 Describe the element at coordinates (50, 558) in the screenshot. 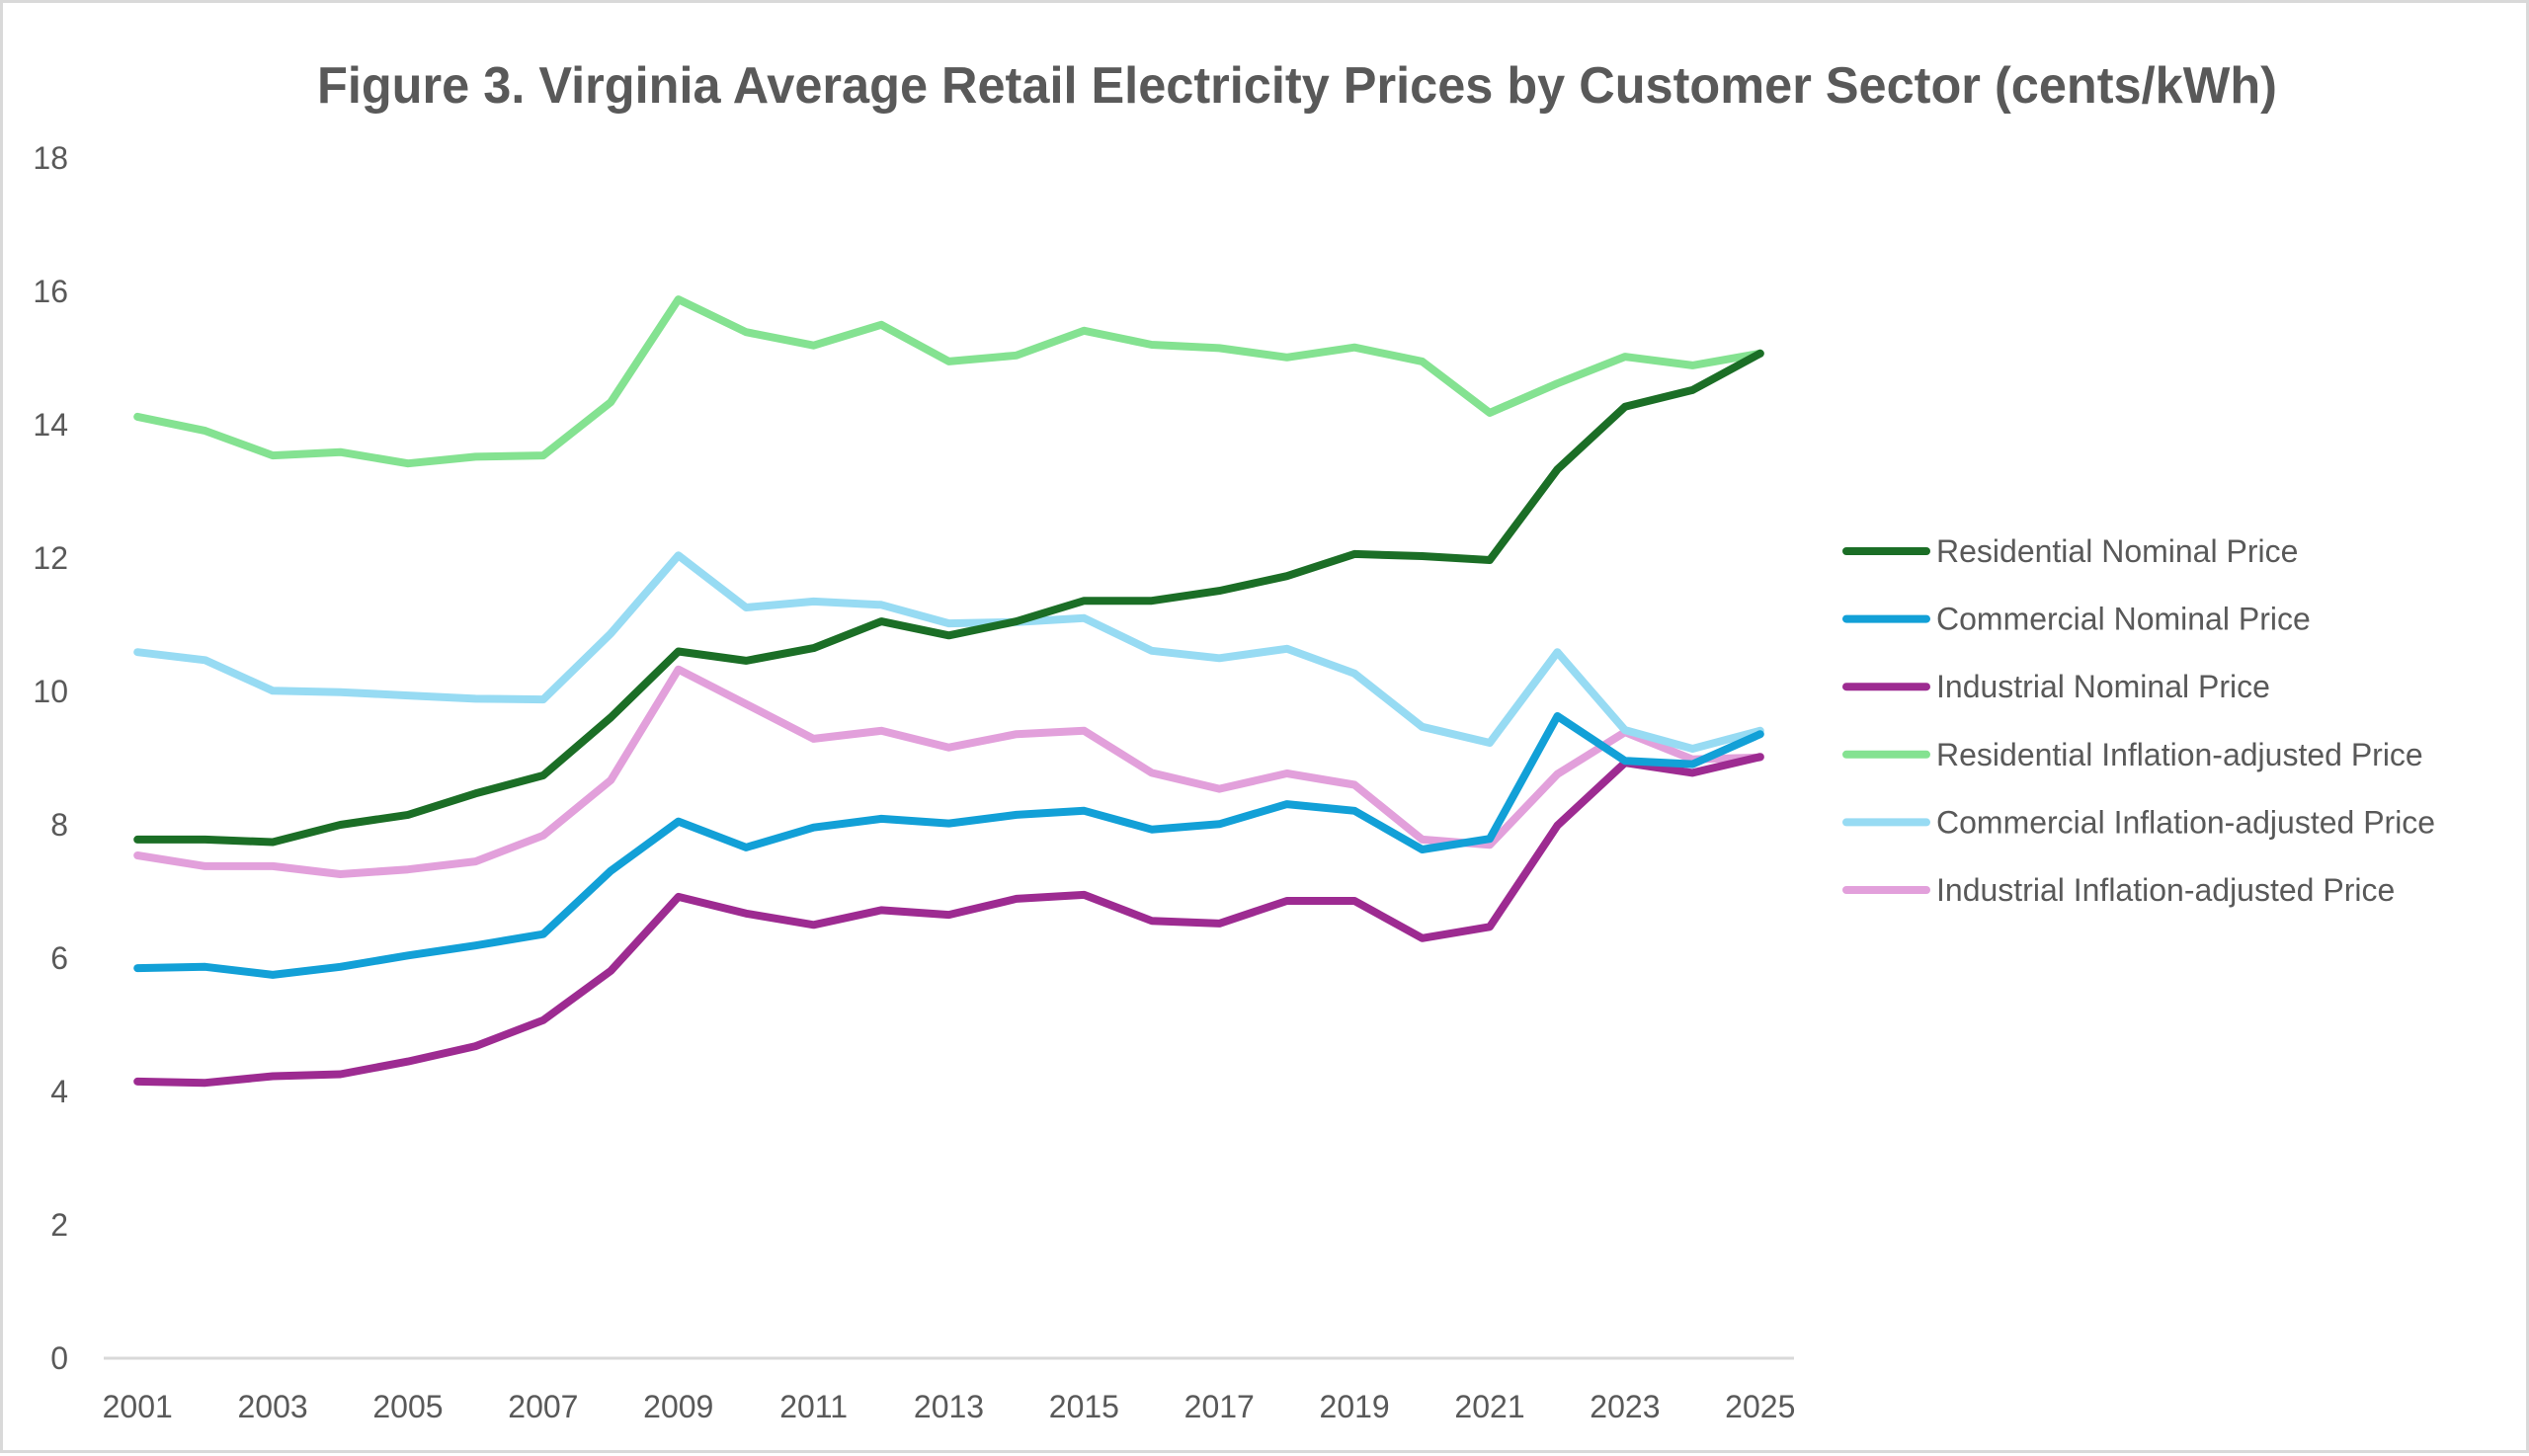

I see `y-tick-label: 12` at that location.